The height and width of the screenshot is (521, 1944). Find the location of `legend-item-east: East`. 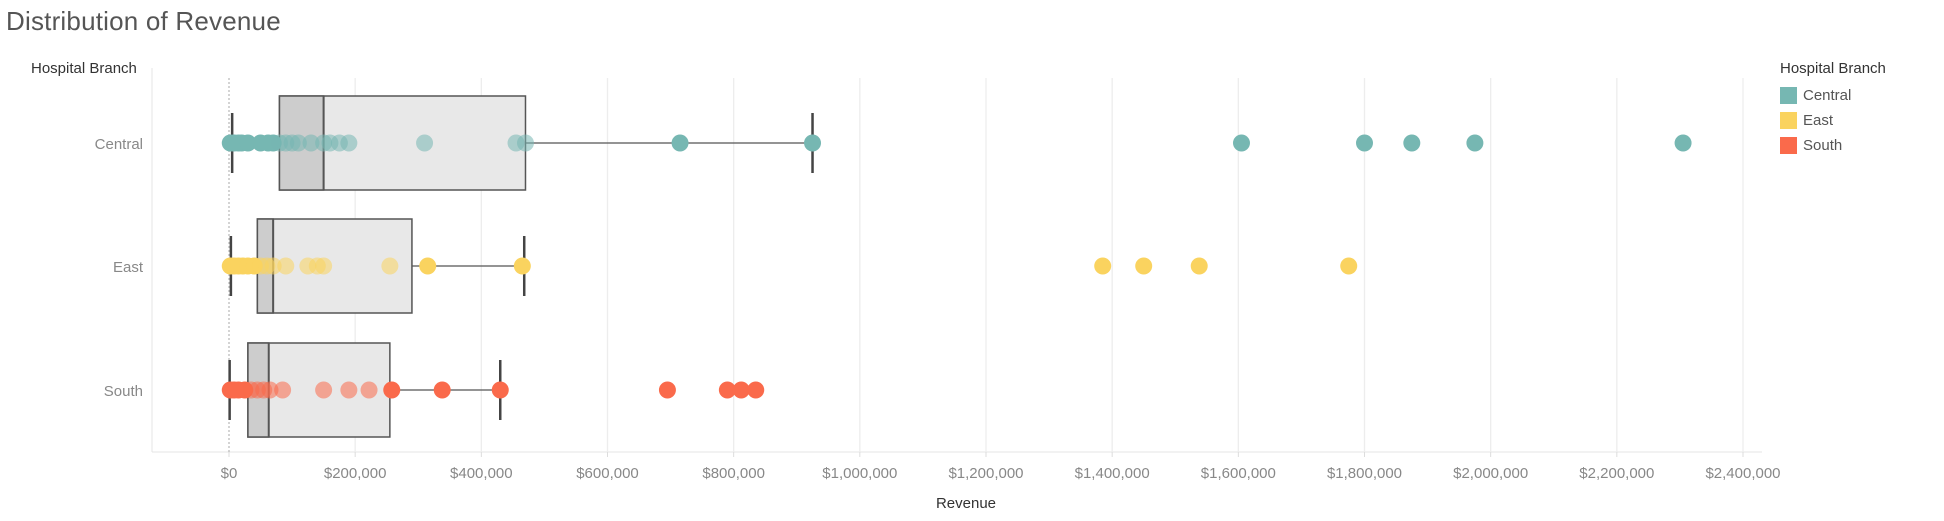

legend-item-east: East is located at coordinates (1833, 120).